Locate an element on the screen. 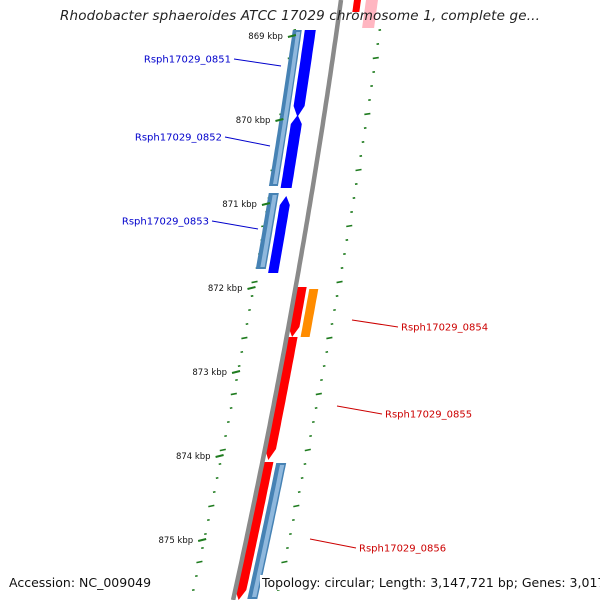 This screenshot has height=600, width=600. scale-label: 875 kbp is located at coordinates (176, 541).